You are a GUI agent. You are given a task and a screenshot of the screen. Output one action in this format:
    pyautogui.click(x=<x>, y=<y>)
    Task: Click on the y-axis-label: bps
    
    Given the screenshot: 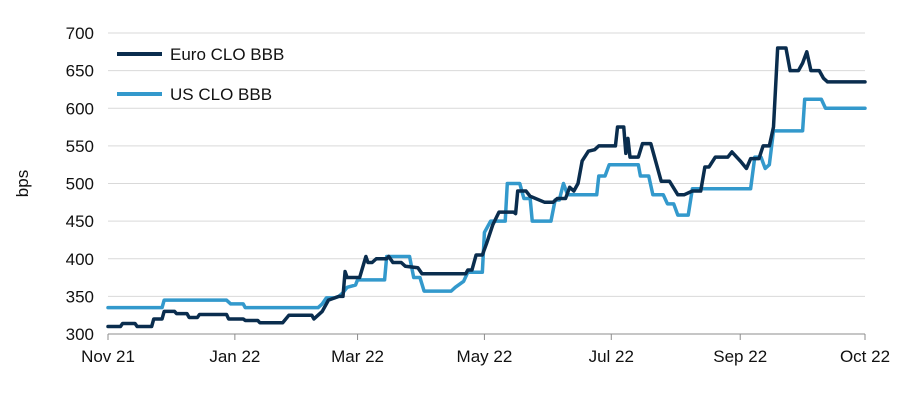 What is the action you would take?
    pyautogui.click(x=22, y=183)
    